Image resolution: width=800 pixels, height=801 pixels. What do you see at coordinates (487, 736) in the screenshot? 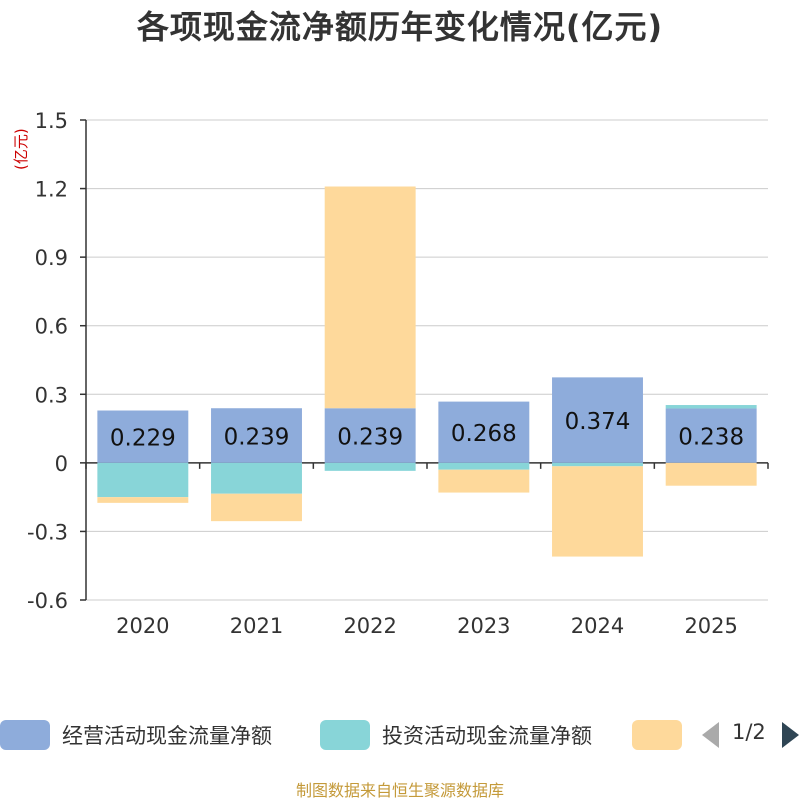
I see `legend-label-investing: 投资活动现金流量净额` at bounding box center [487, 736].